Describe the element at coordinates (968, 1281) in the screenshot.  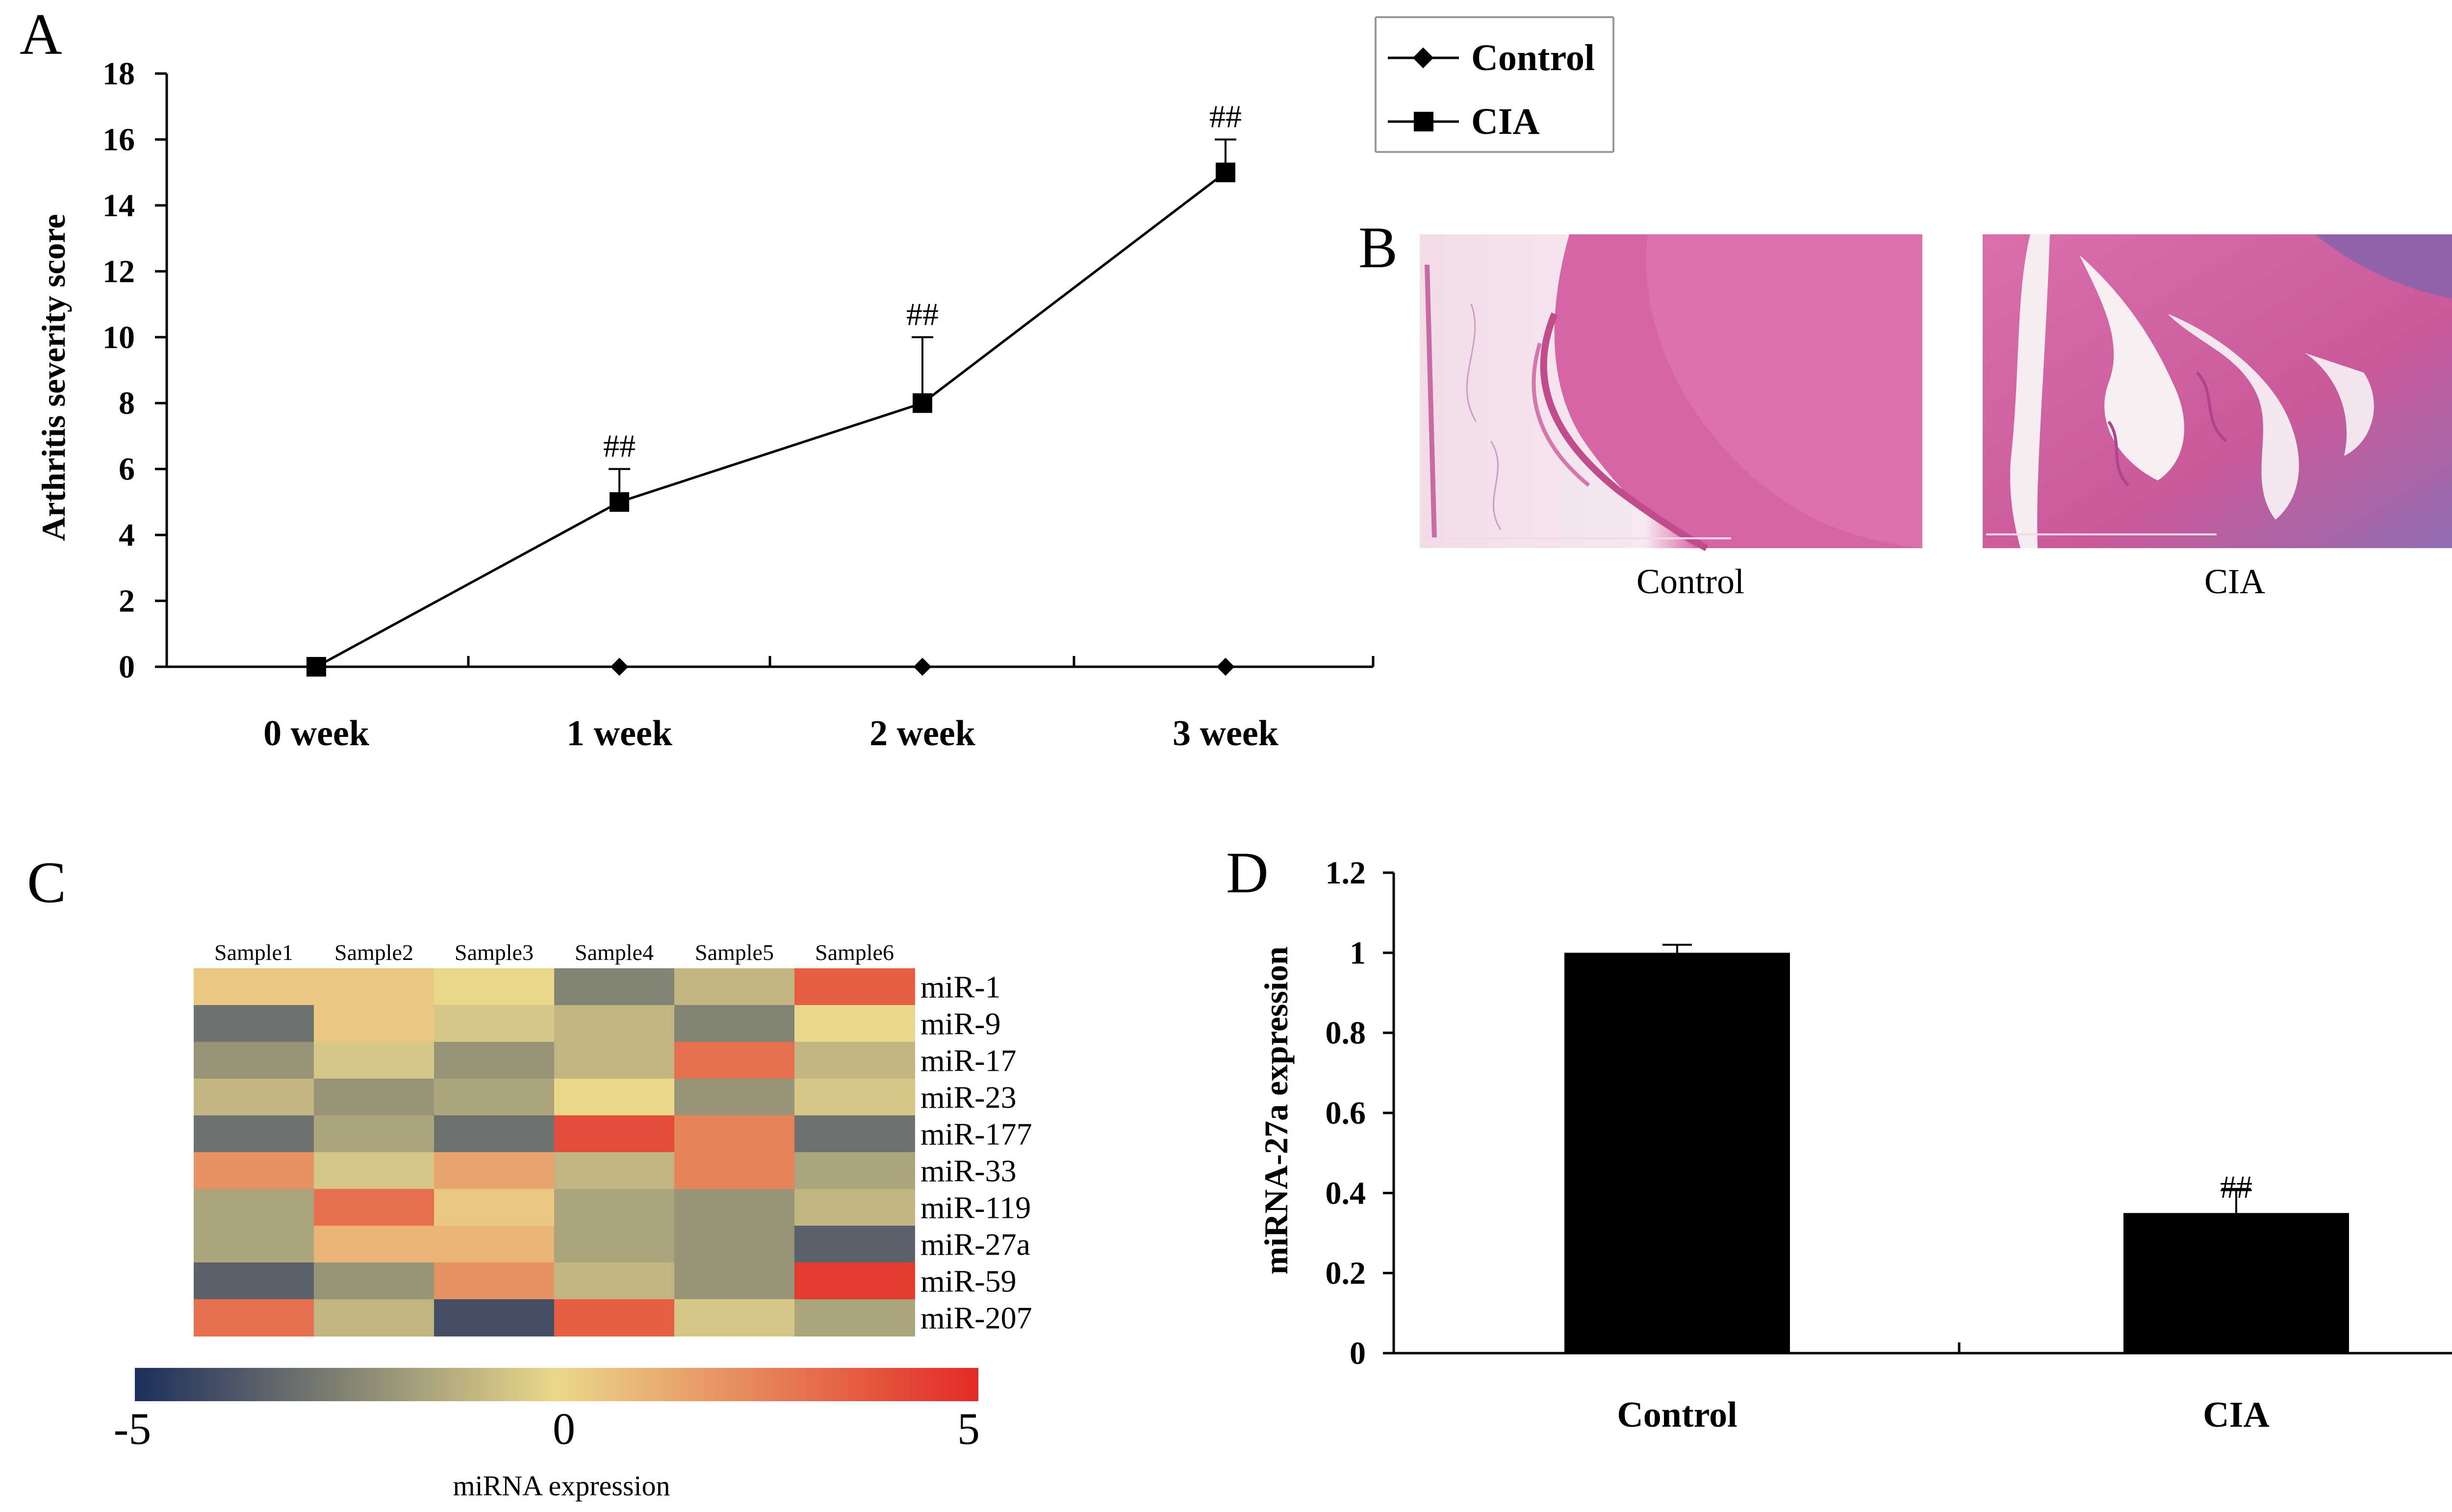
I see `heatmap-row-label: miR-59` at that location.